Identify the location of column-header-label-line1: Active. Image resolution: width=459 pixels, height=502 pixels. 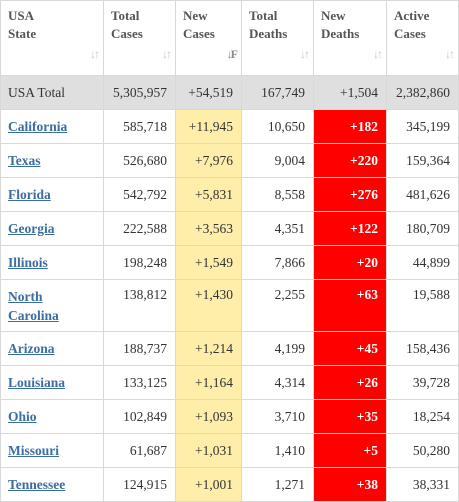
(412, 15).